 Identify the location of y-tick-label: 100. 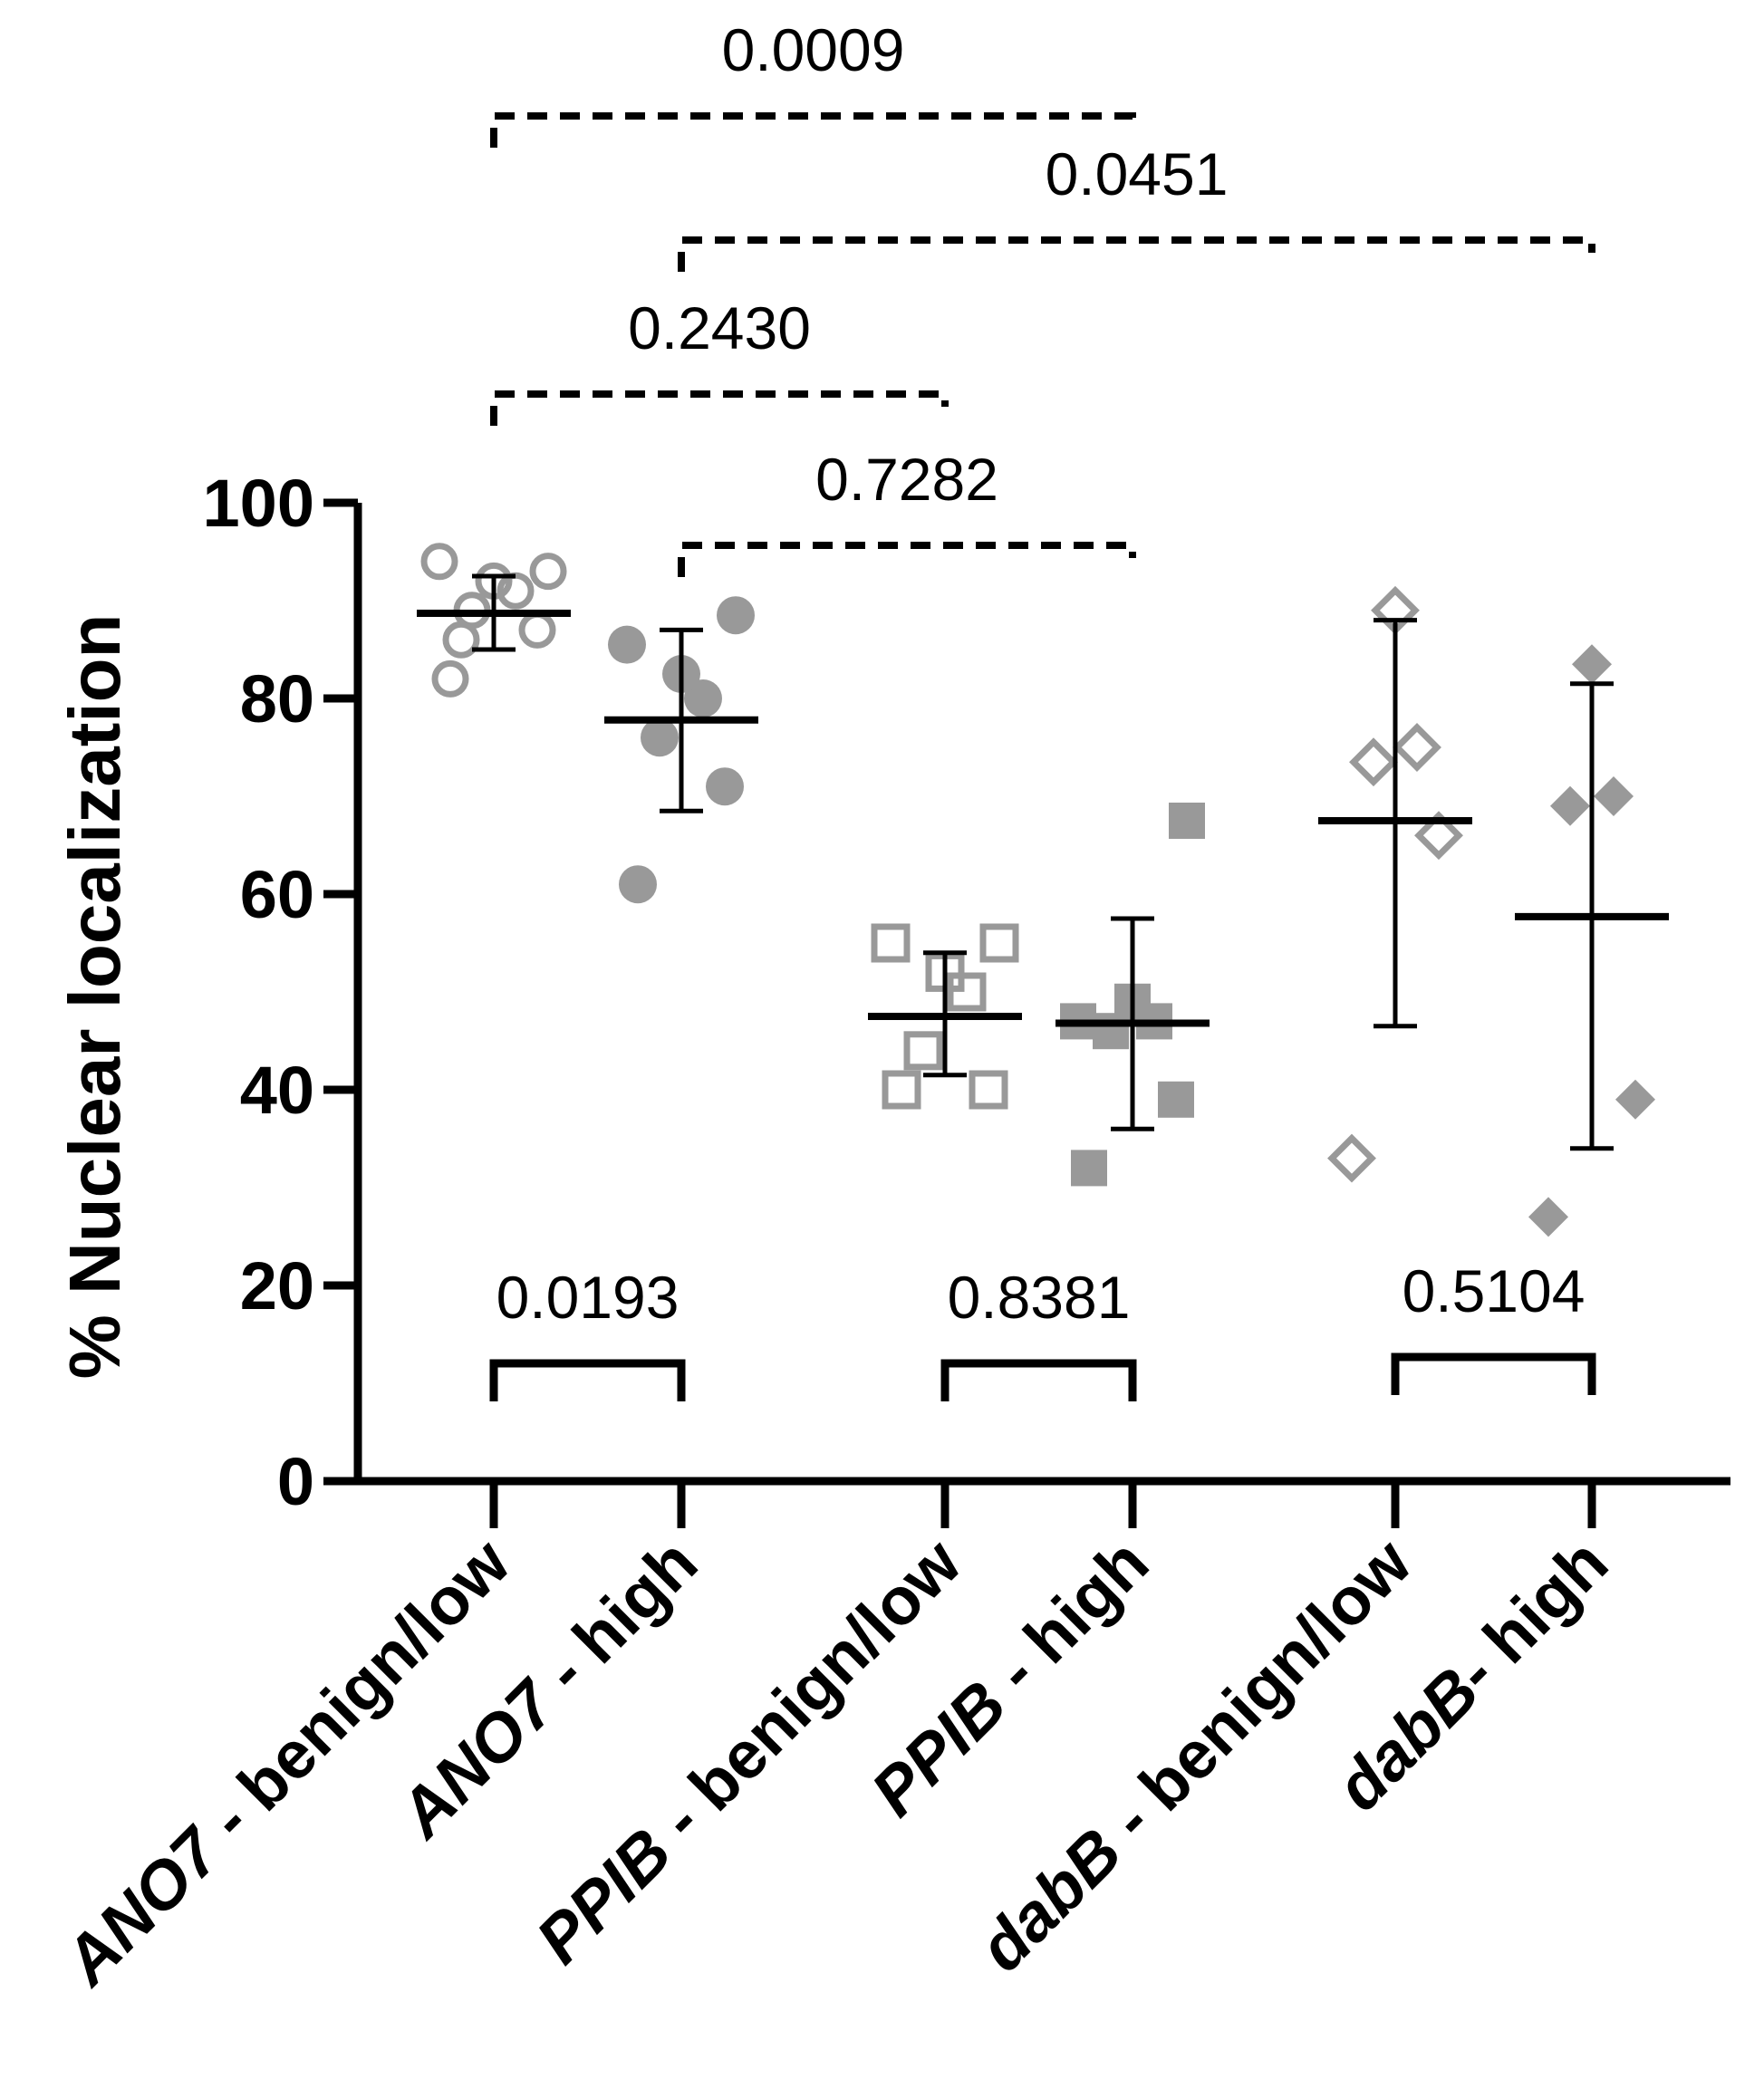
(258, 504).